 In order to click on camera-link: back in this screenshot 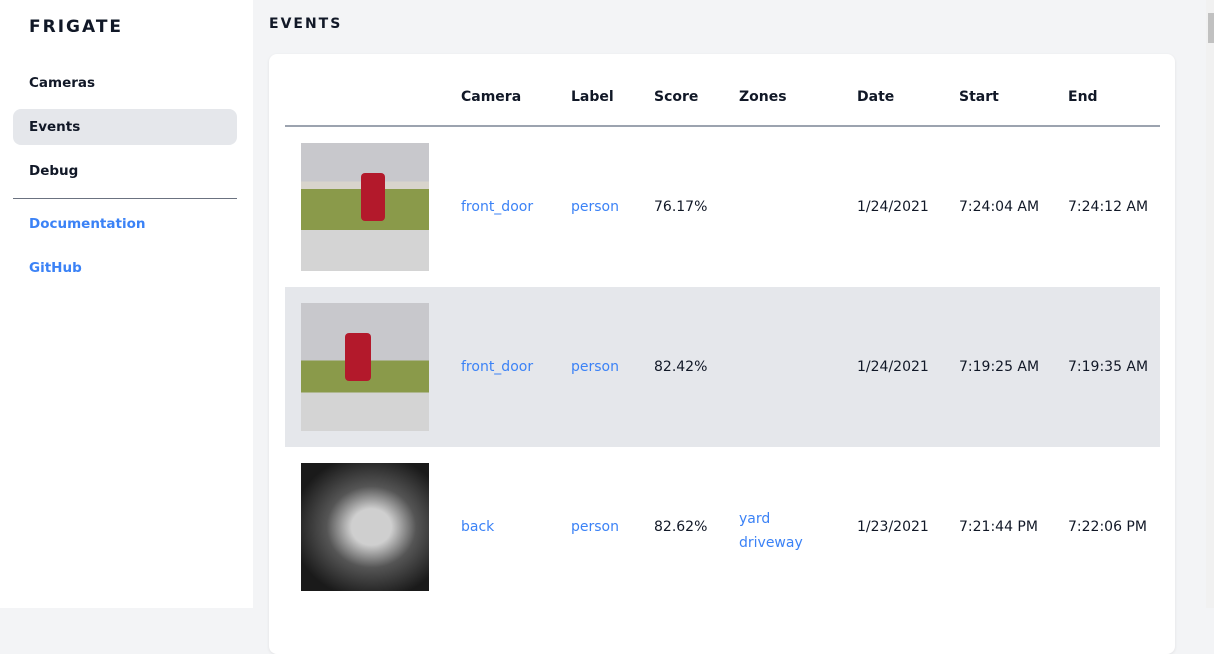, I will do `click(478, 527)`.